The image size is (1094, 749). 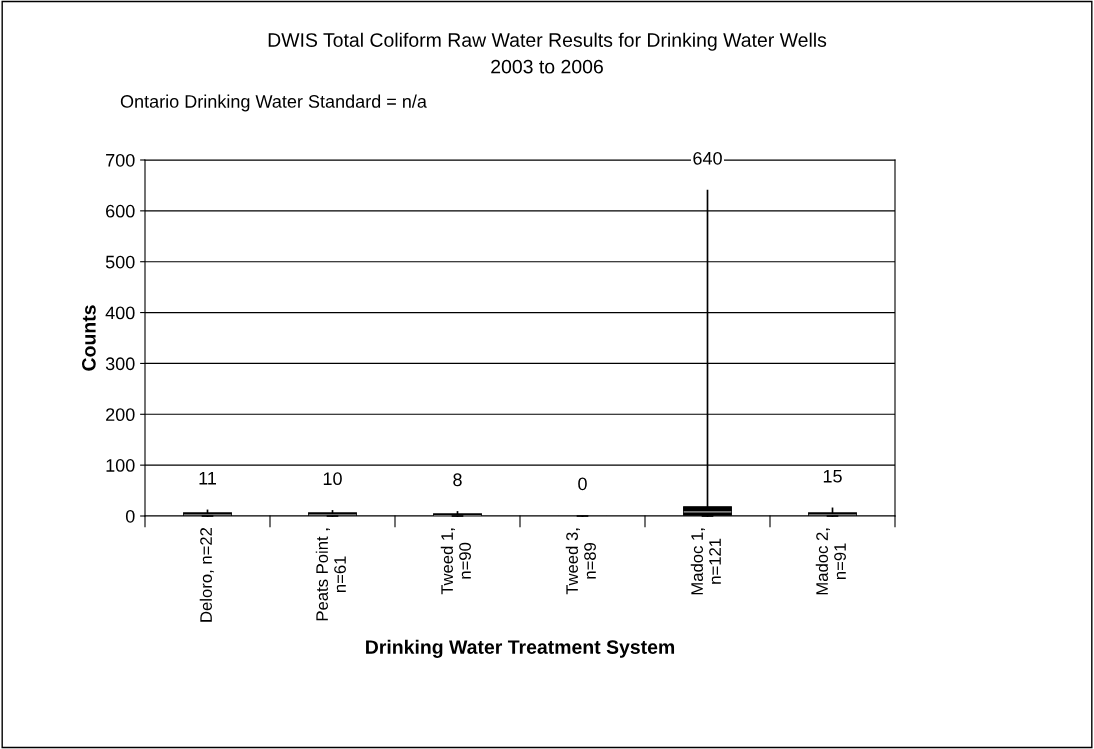 I want to click on x-tick-label: Tweed 1, n=90, so click(x=455, y=561).